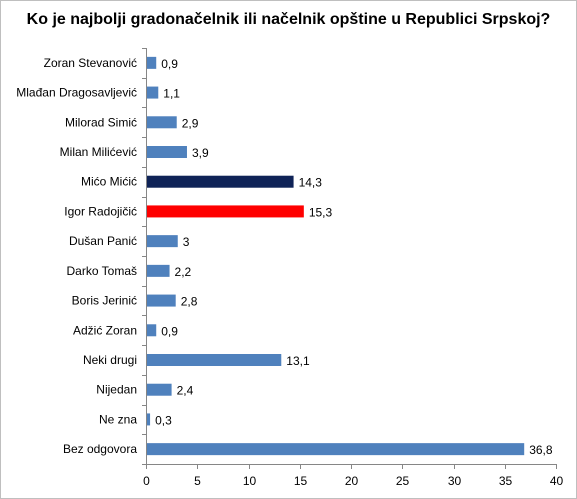 The width and height of the screenshot is (577, 499). Describe the element at coordinates (103, 241) in the screenshot. I see `category-label: Dušan Panić` at that location.